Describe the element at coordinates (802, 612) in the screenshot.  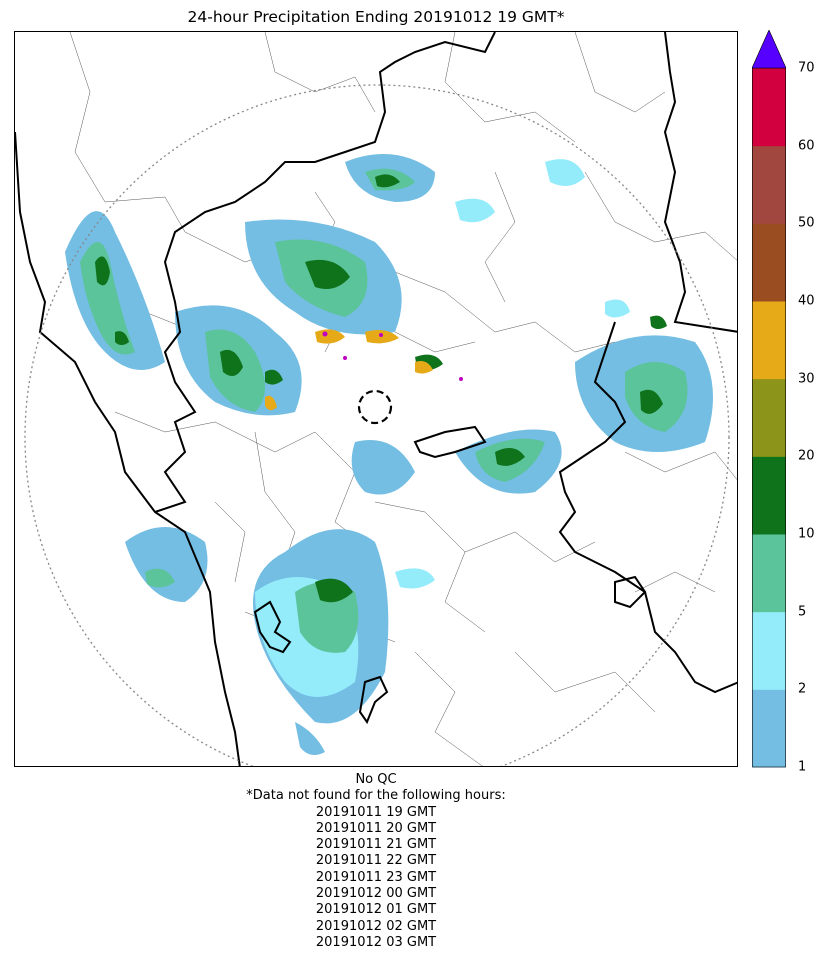
I see `colorbar-tick-label: 5` at that location.